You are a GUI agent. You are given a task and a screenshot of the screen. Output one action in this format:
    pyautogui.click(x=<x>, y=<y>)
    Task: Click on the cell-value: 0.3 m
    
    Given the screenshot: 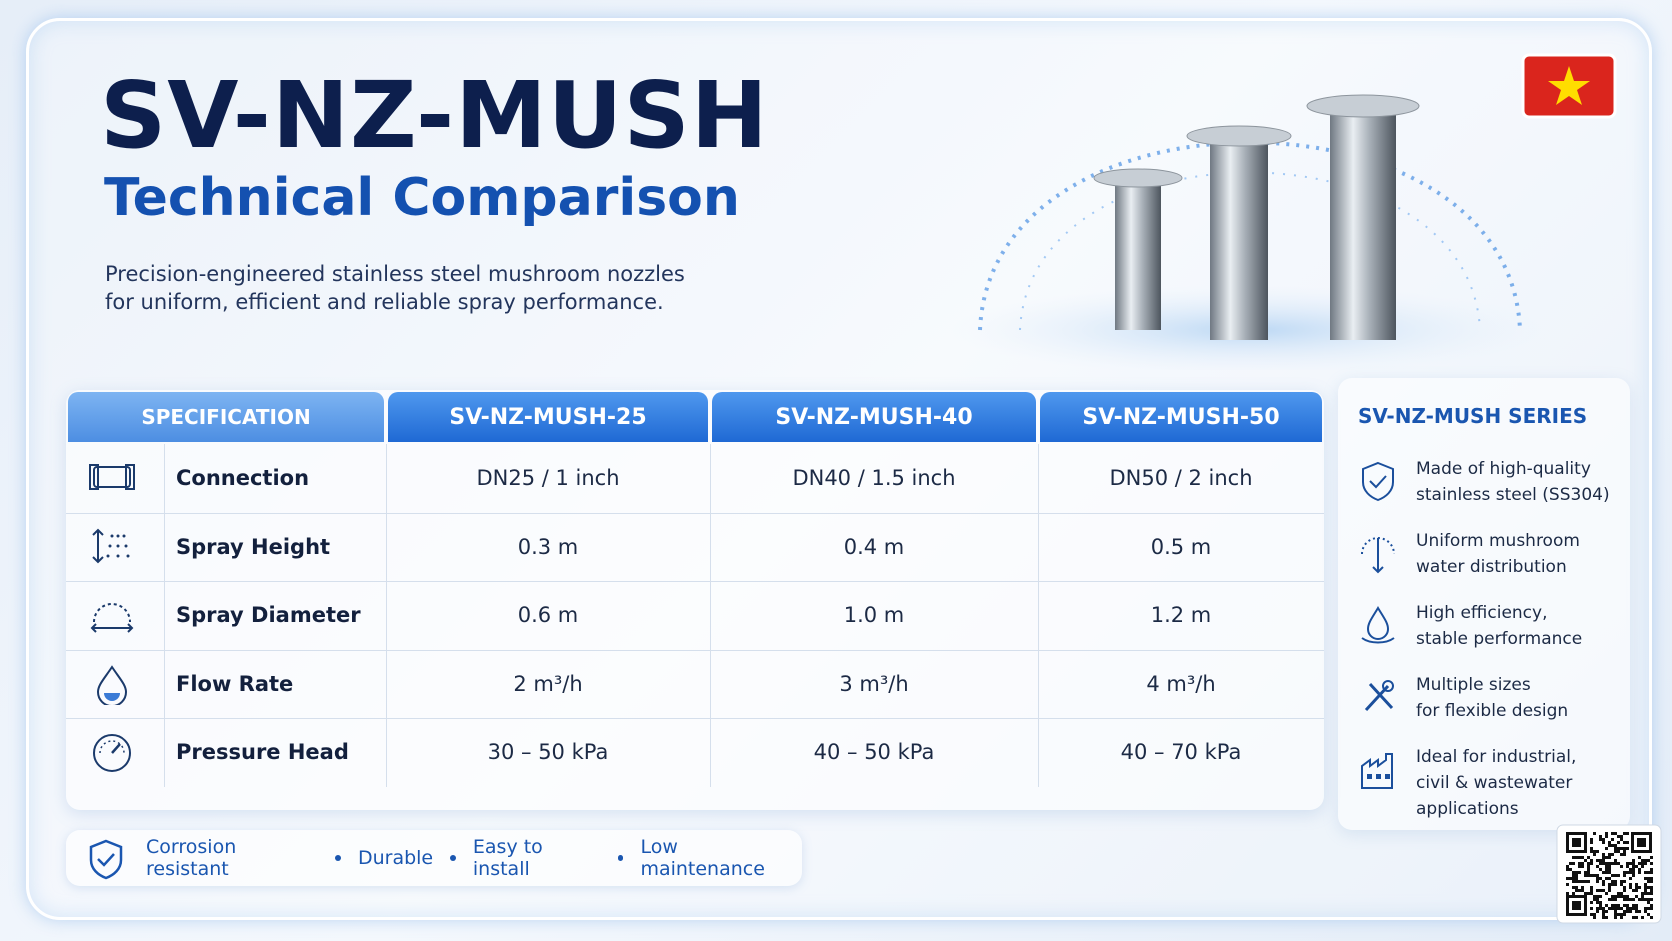 What is the action you would take?
    pyautogui.click(x=548, y=546)
    